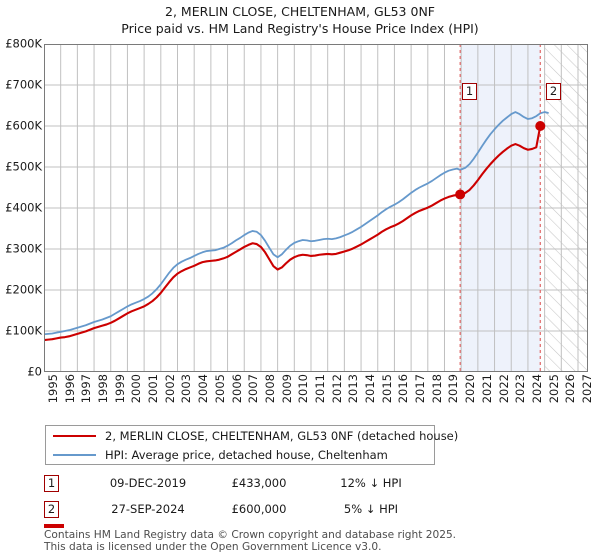 The width and height of the screenshot is (600, 560). I want to click on x-axis-tick-label: 2012, so click(336, 389).